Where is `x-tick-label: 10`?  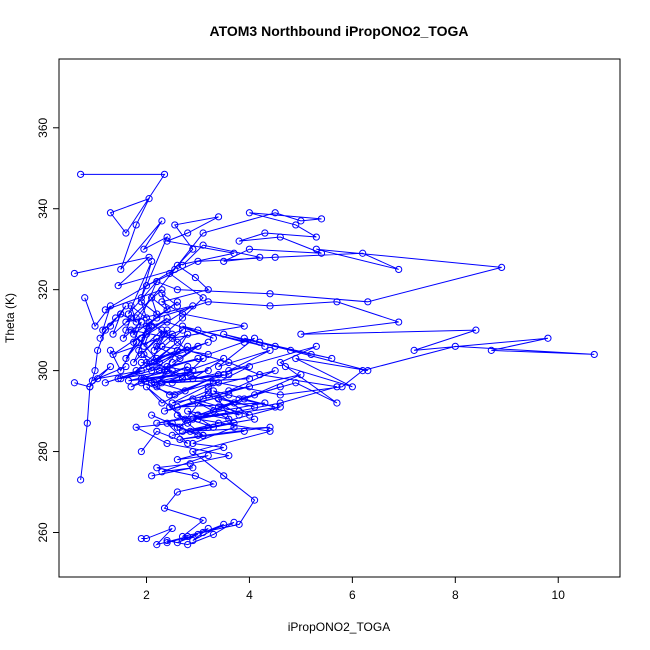 x-tick-label: 10 is located at coordinates (559, 595).